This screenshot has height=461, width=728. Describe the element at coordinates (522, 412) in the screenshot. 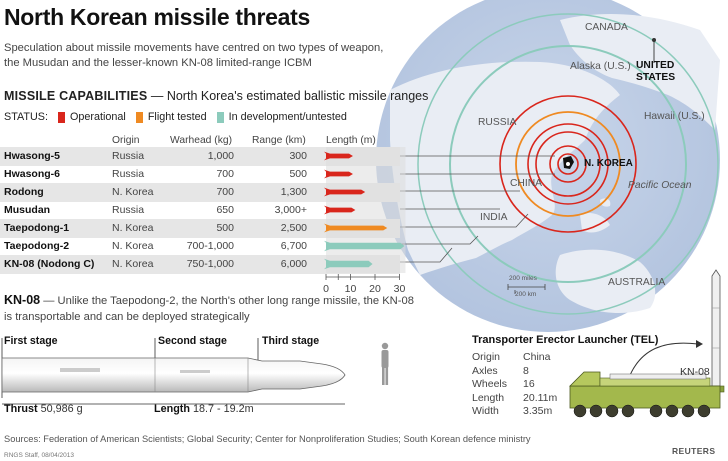

I see `tel-row: Width 3.35m` at that location.